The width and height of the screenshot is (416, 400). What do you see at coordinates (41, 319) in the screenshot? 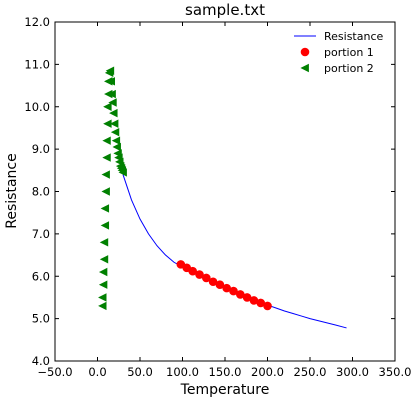
I see `y-tick-label: 5.0` at bounding box center [41, 319].